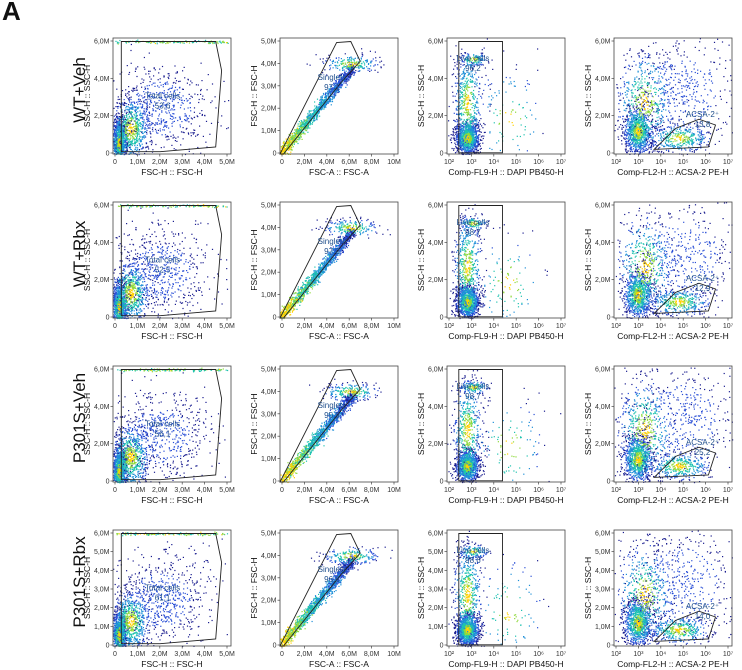 Image resolution: width=742 pixels, height=670 pixels. What do you see at coordinates (372, 162) in the screenshot?
I see `x-tick-label: 8,0M` at bounding box center [372, 162].